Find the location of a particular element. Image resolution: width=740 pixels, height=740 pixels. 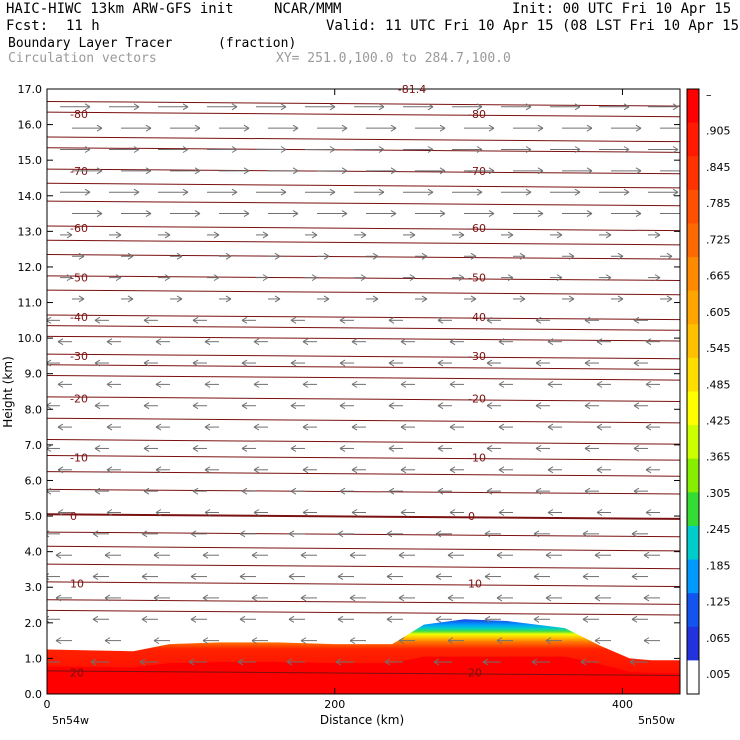

contour-label: -80 is located at coordinates (79, 114).